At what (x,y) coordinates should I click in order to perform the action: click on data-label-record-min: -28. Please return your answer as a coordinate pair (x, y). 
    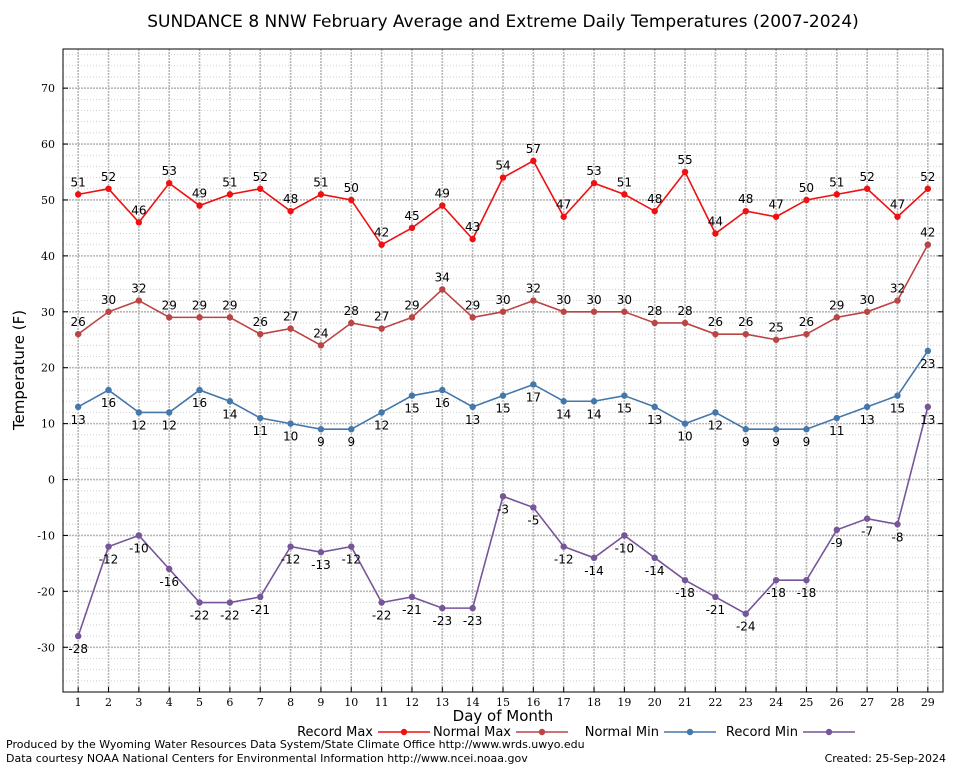
    Looking at the image, I should click on (78, 649).